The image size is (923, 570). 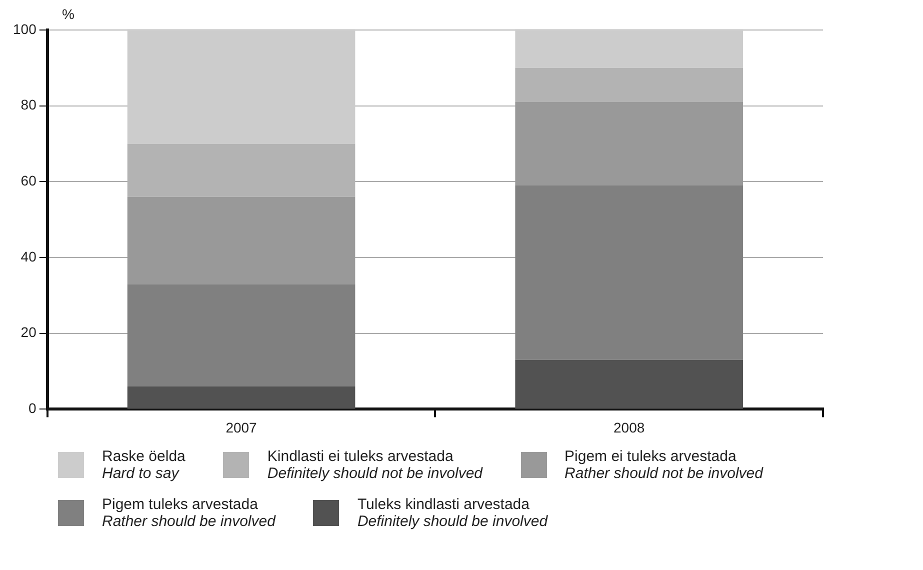 I want to click on y-tick-label: 80, so click(x=28, y=104).